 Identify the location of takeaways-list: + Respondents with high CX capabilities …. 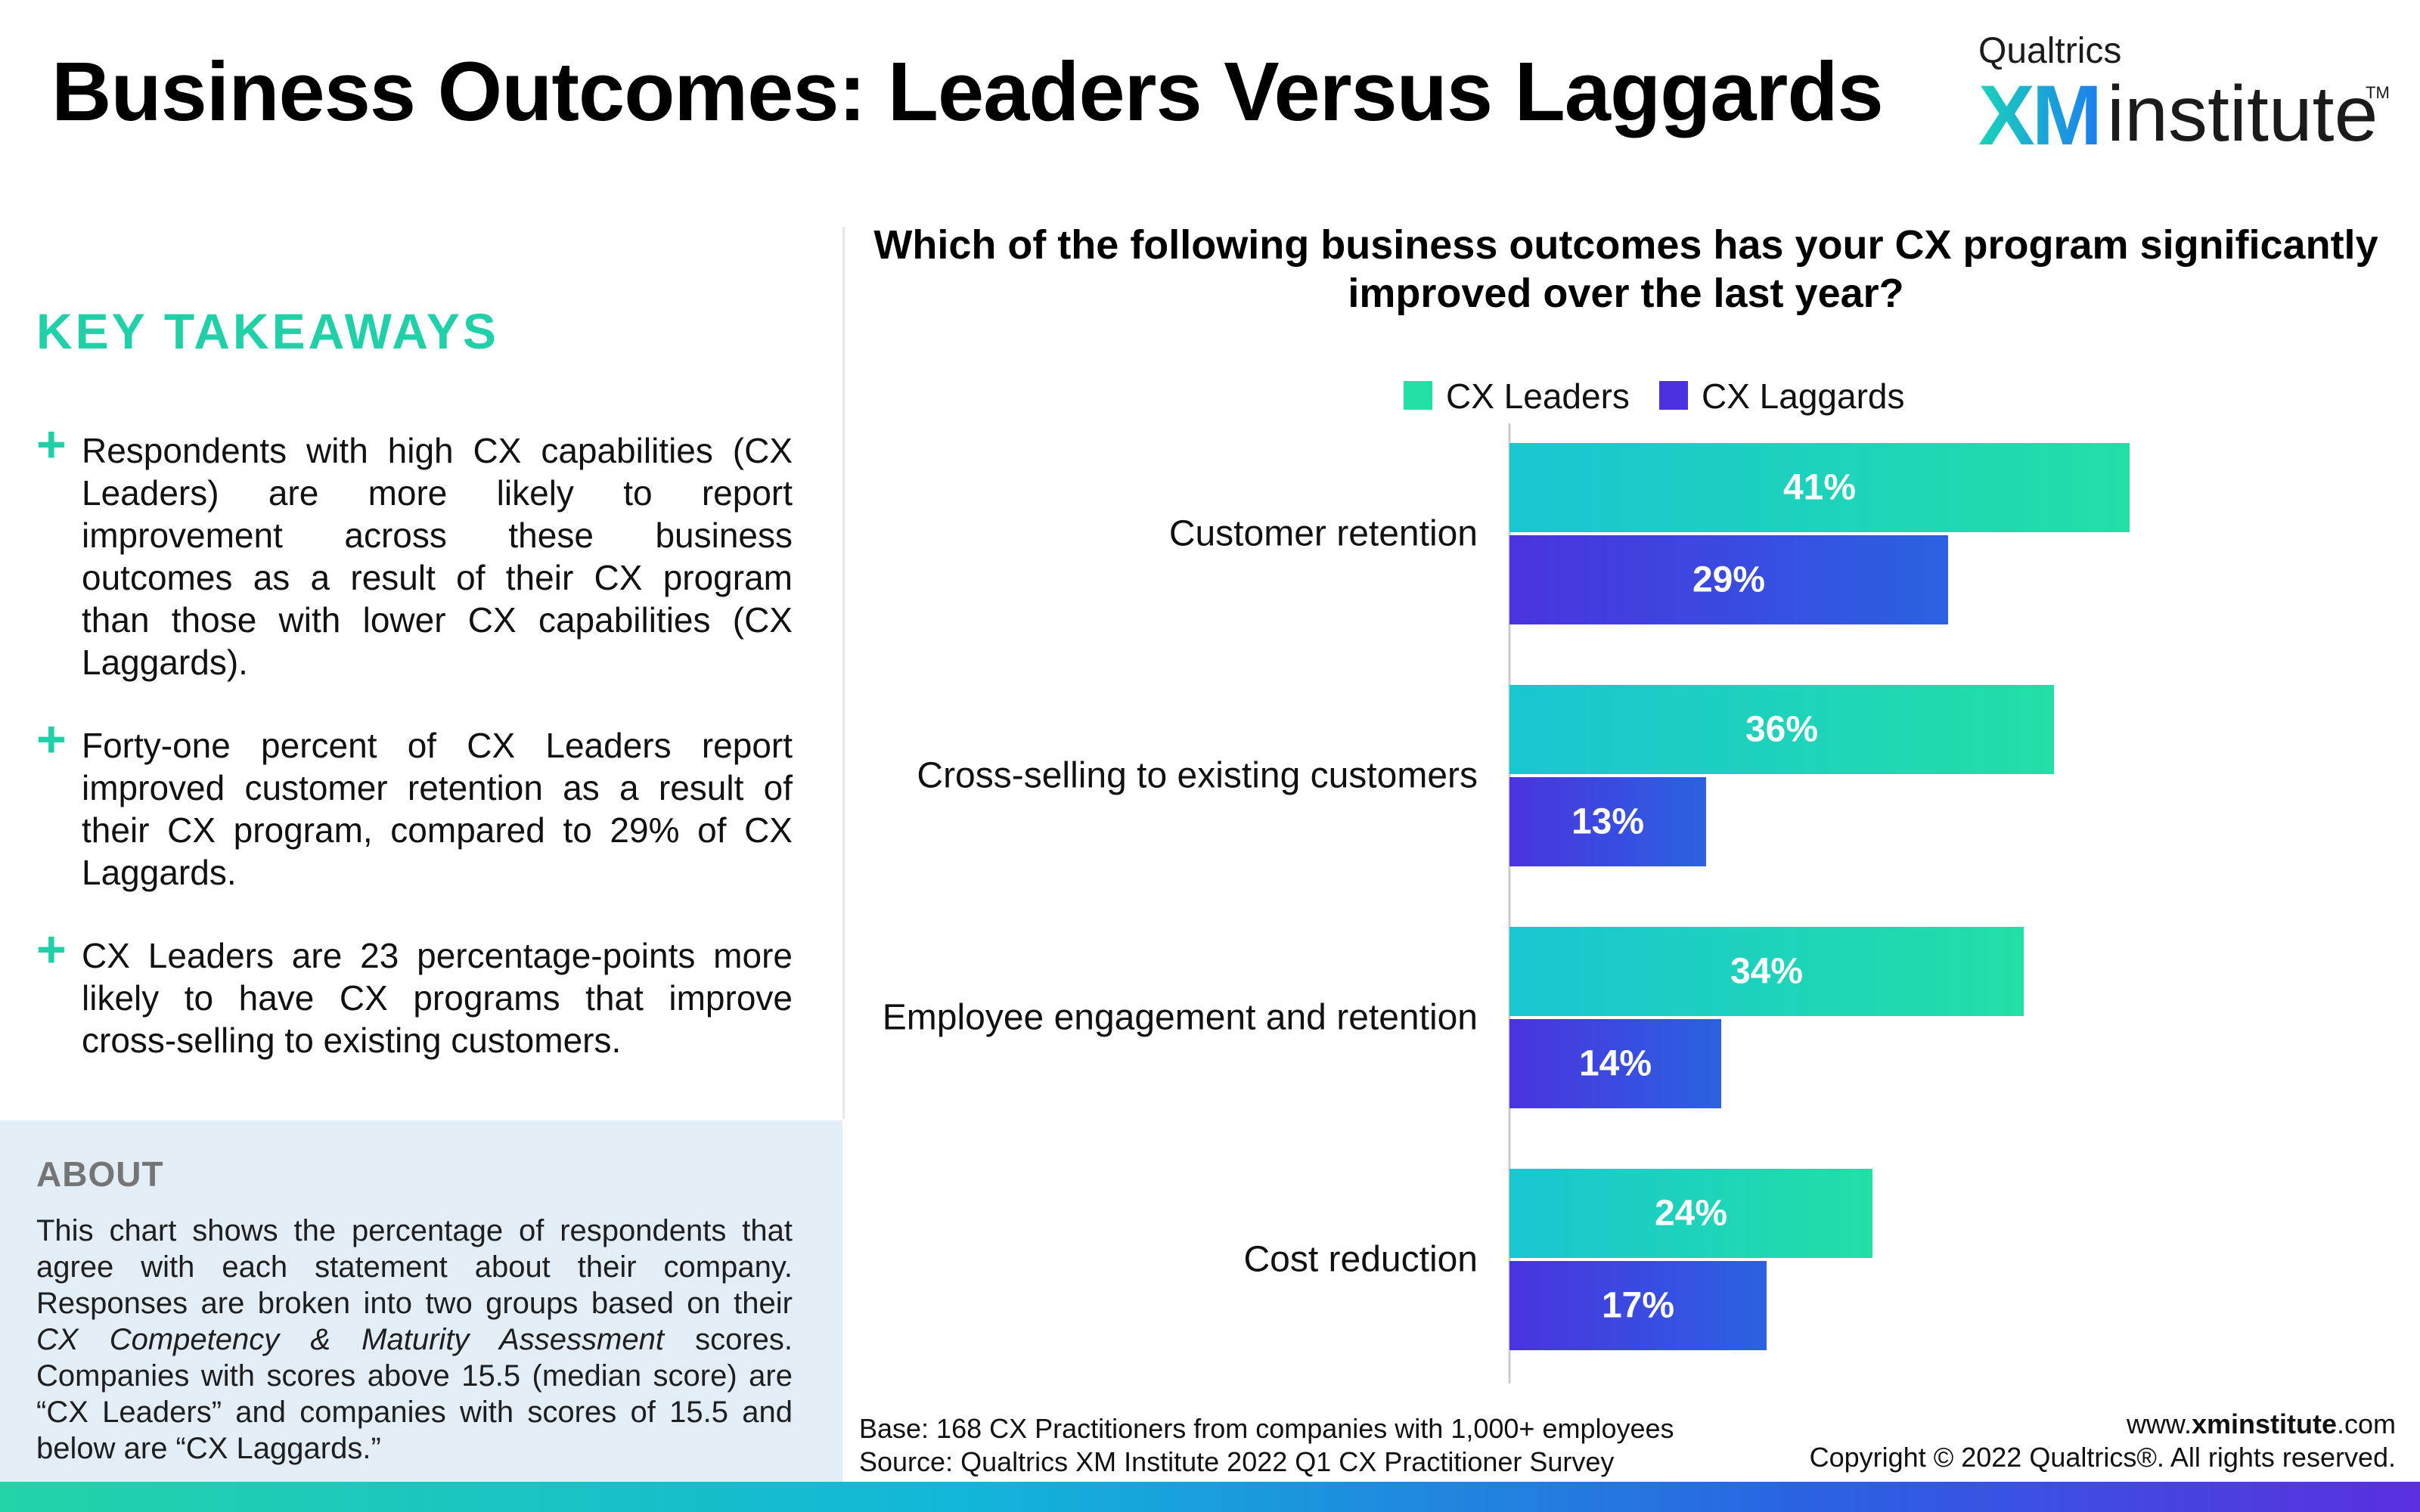
(414, 760).